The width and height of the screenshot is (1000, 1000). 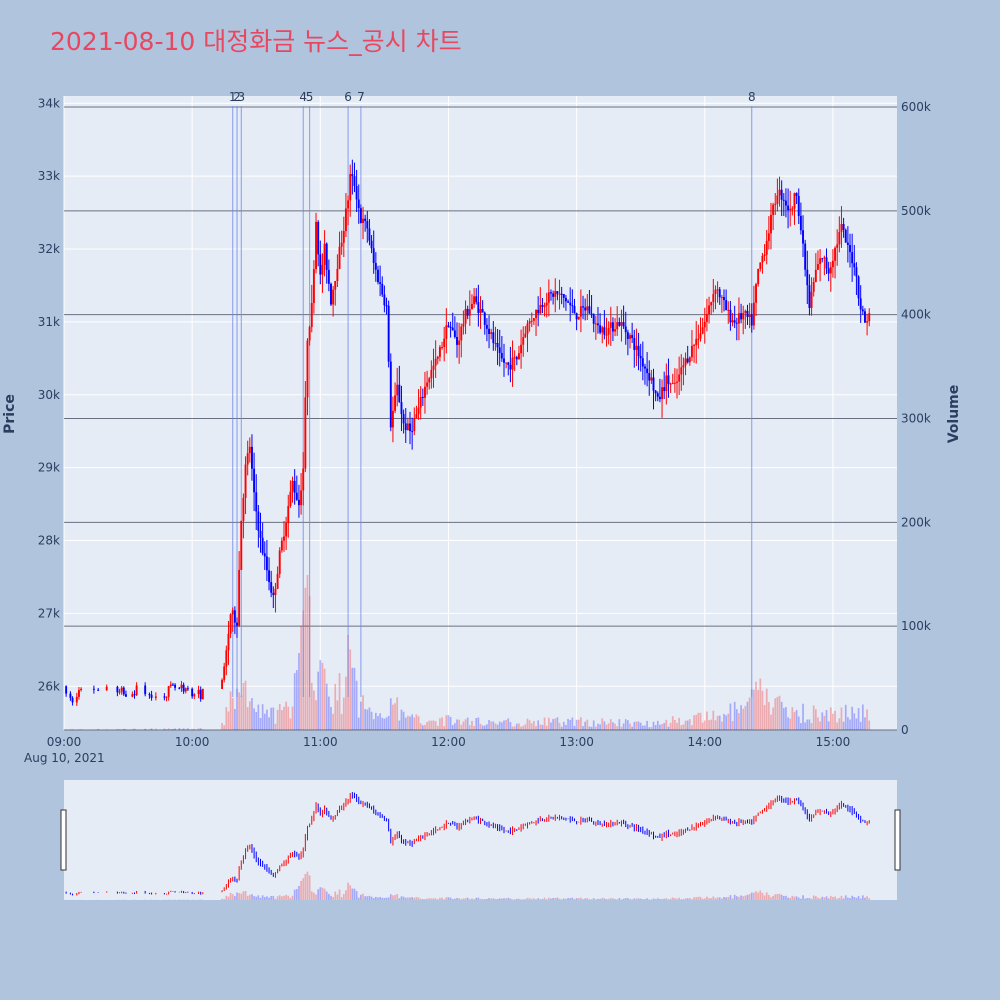 What do you see at coordinates (897, 840) in the screenshot?
I see `range-slider-right-handle` at bounding box center [897, 840].